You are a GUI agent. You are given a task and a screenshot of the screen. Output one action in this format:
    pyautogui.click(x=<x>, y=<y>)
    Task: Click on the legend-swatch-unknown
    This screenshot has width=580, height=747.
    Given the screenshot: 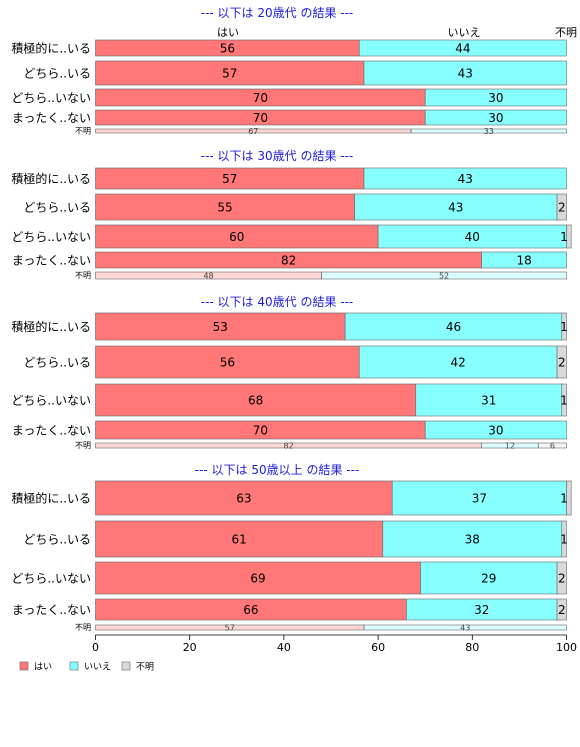 What is the action you would take?
    pyautogui.click(x=126, y=666)
    